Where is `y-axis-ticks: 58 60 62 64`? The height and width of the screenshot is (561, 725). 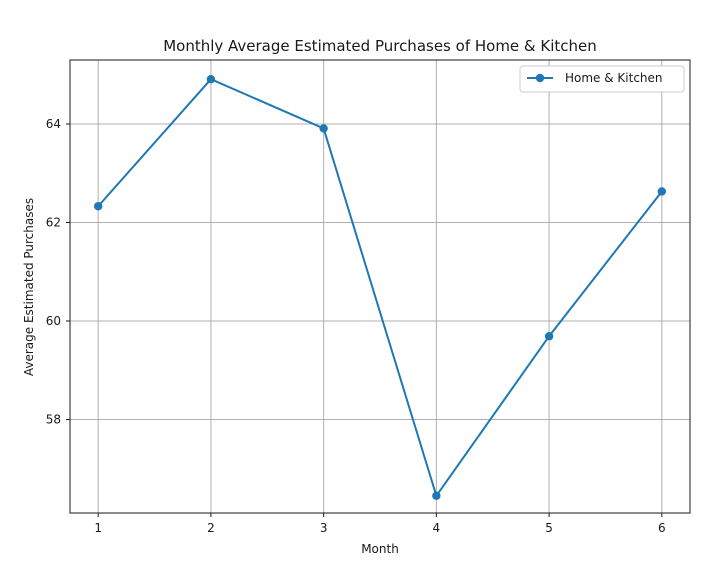
y-axis-ticks: 58 60 62 64 is located at coordinates (58, 271).